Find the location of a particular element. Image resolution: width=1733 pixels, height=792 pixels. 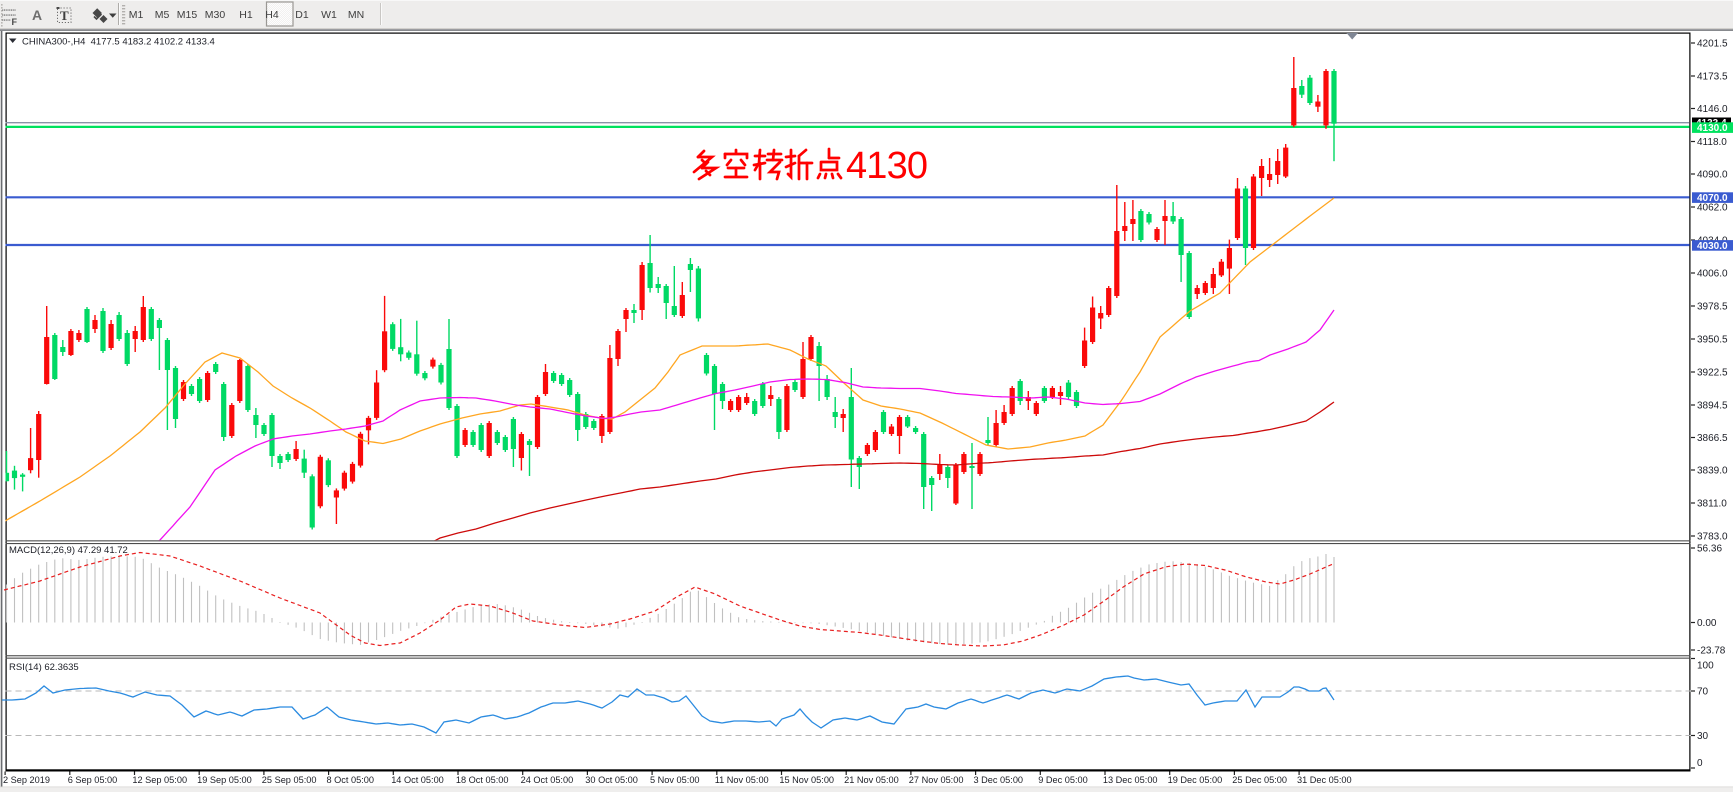

svg-text: 14 Oct 05:00 is located at coordinates (417, 780).